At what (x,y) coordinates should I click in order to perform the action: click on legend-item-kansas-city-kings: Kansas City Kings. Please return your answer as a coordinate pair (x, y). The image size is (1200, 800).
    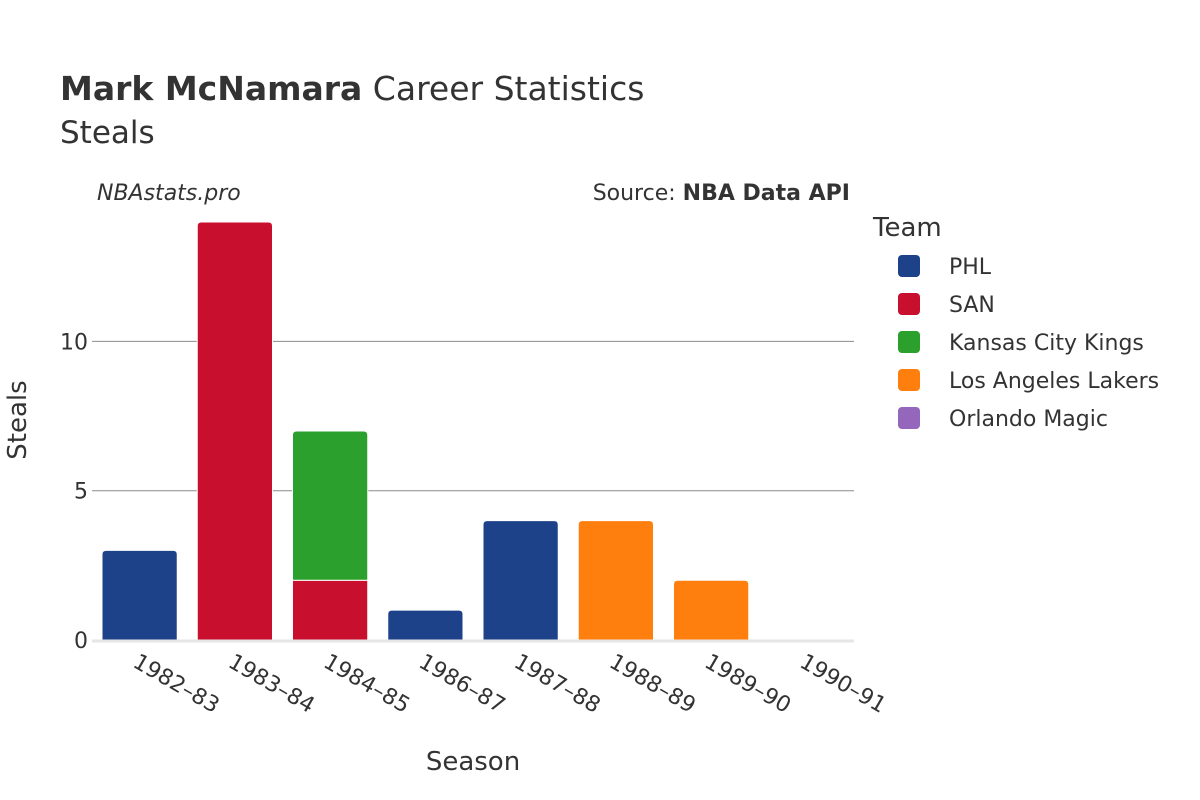
    Looking at the image, I should click on (1021, 343).